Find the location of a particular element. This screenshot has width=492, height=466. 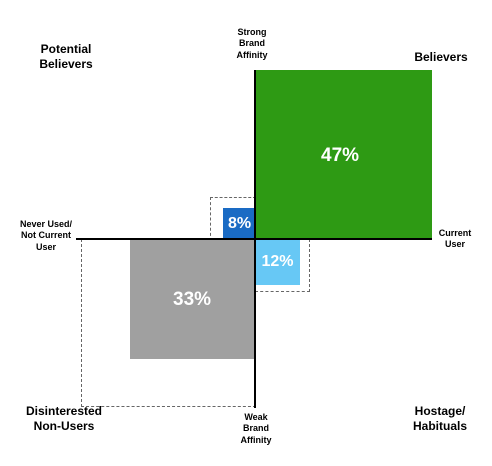

disinterested-value: 33% is located at coordinates (192, 299).